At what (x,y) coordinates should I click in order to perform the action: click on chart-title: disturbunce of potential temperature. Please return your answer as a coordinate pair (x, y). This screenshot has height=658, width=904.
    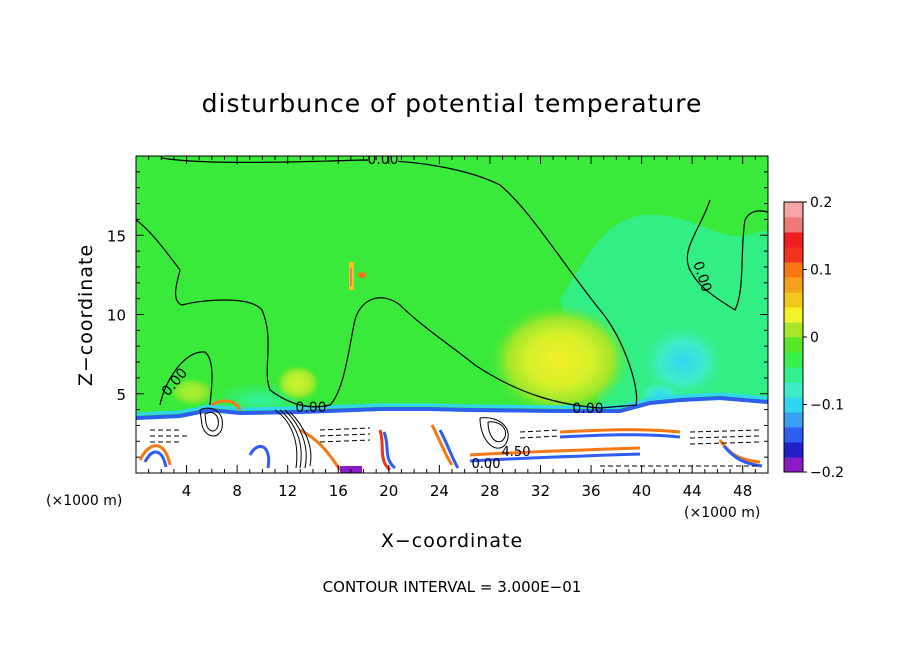
    Looking at the image, I should click on (452, 103).